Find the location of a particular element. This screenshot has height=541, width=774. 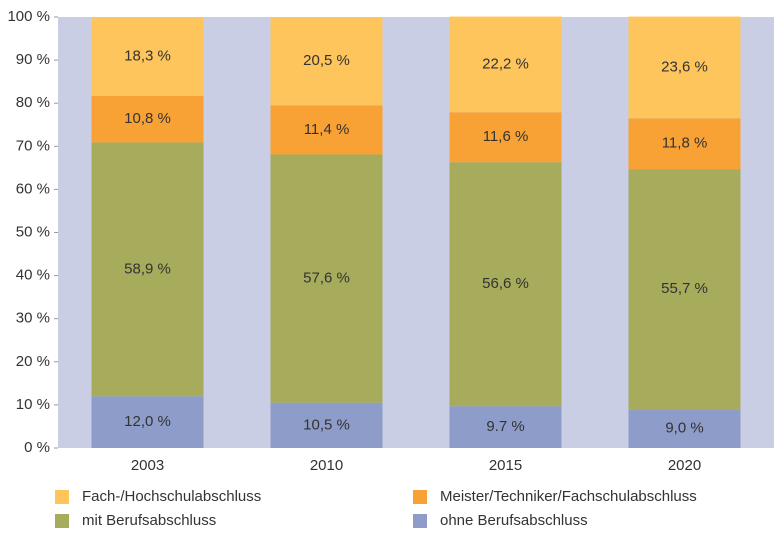

data-label: 23,6 % is located at coordinates (684, 66).